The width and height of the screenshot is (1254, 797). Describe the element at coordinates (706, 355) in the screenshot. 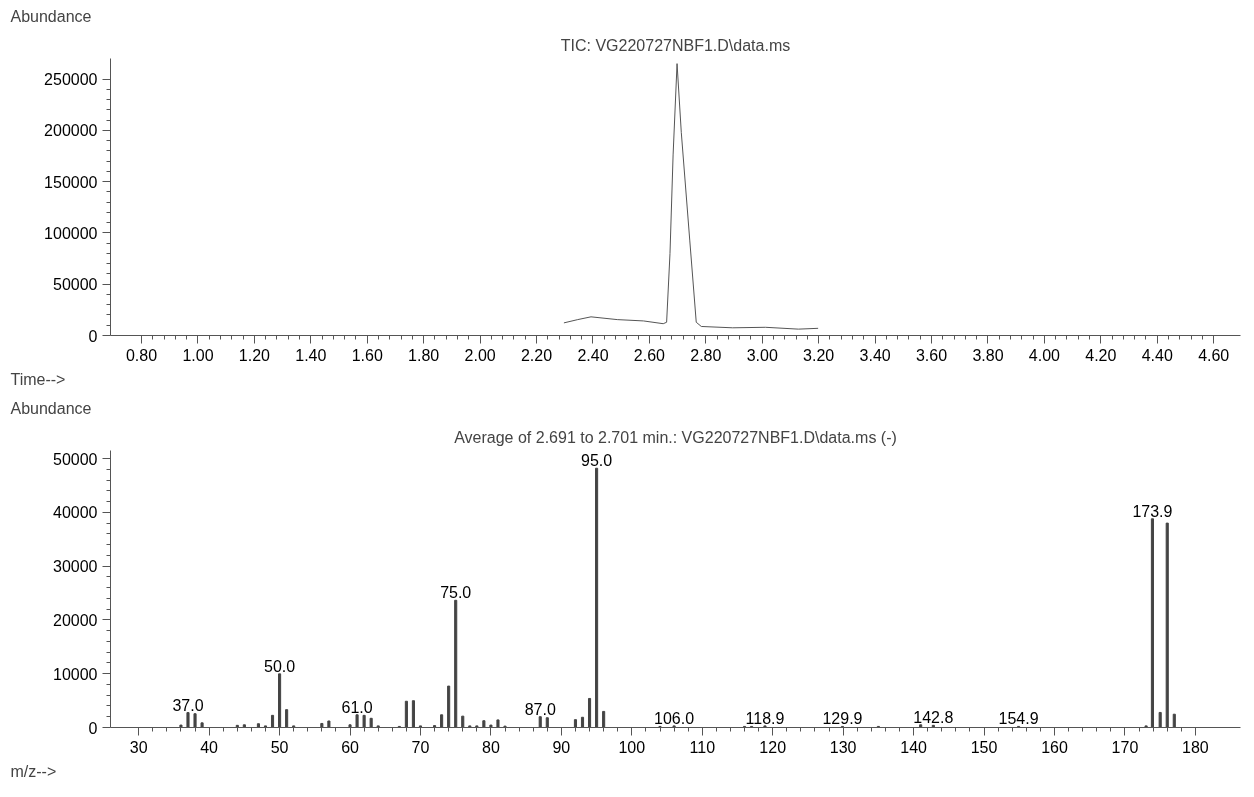

I see `x-tick-label: 2.80` at that location.